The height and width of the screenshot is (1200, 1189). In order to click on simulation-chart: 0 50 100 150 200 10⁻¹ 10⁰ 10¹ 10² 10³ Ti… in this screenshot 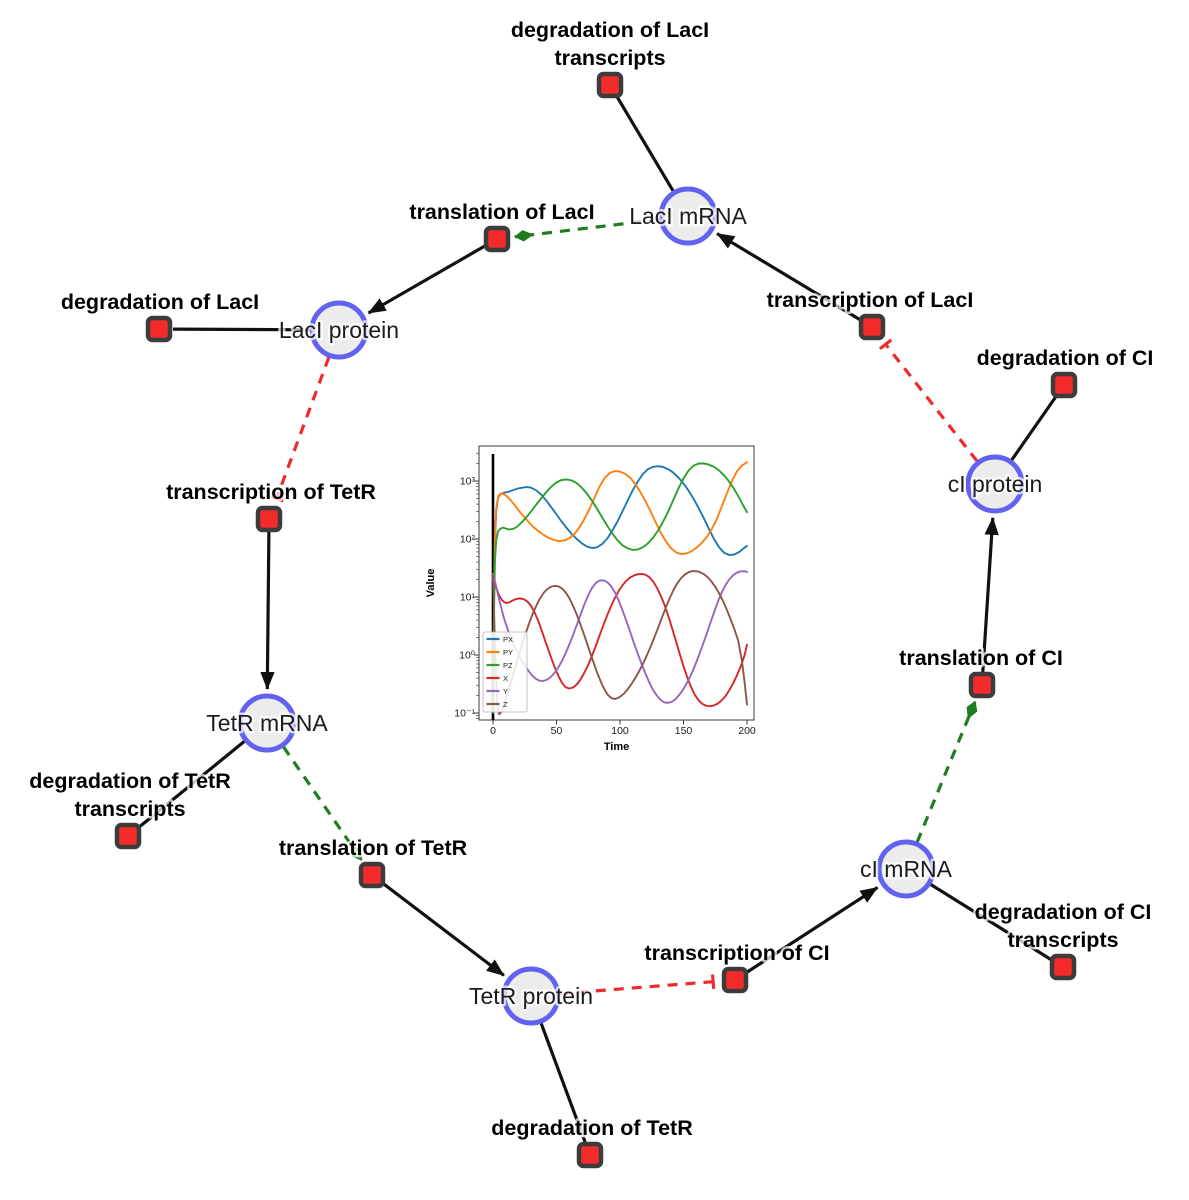, I will do `click(595, 598)`.